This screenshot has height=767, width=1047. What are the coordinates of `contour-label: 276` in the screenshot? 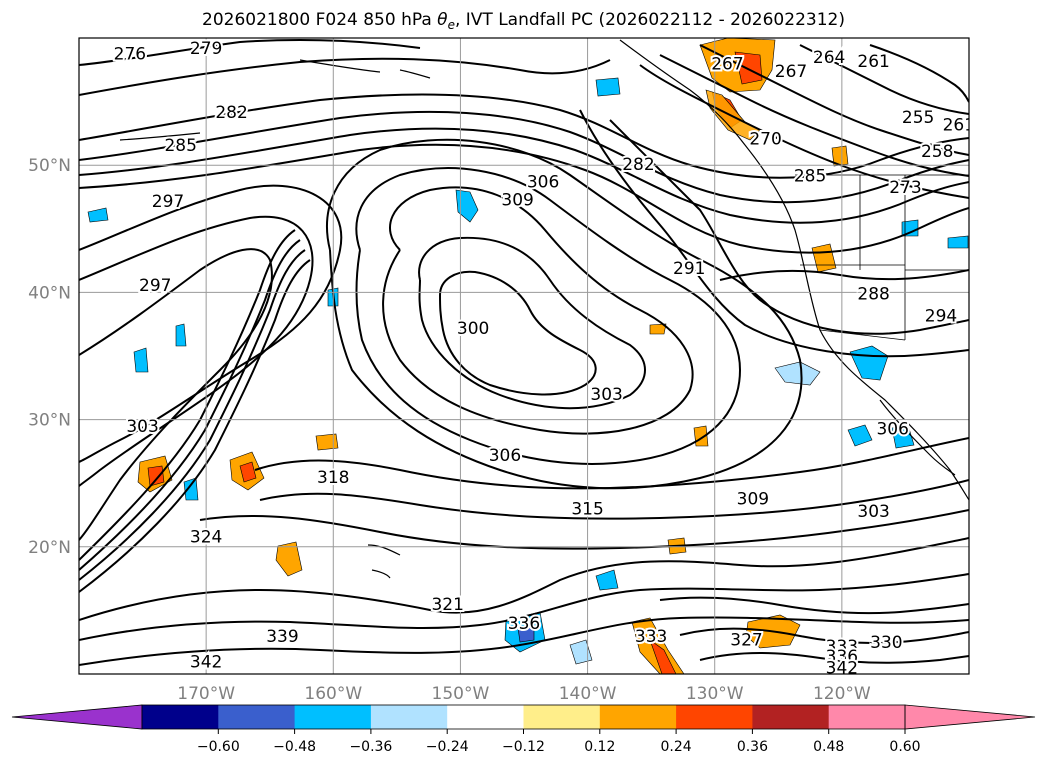 It's located at (130, 54).